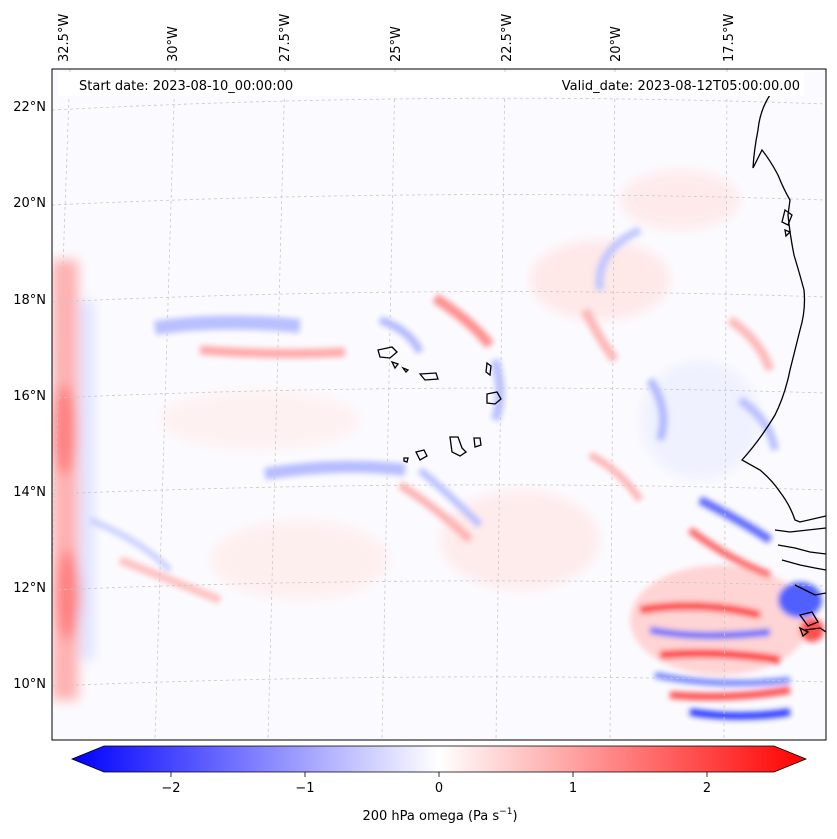 The width and height of the screenshot is (837, 839). Describe the element at coordinates (783, 366) in the screenshot. I see `coastline` at that location.